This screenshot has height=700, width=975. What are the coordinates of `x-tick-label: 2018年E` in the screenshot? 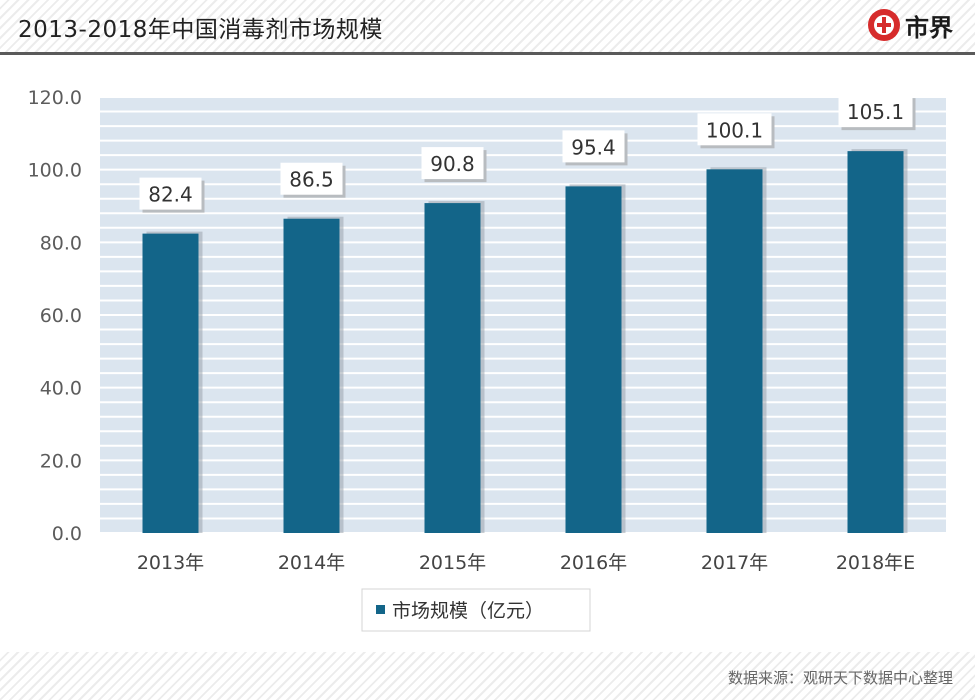 It's located at (875, 563).